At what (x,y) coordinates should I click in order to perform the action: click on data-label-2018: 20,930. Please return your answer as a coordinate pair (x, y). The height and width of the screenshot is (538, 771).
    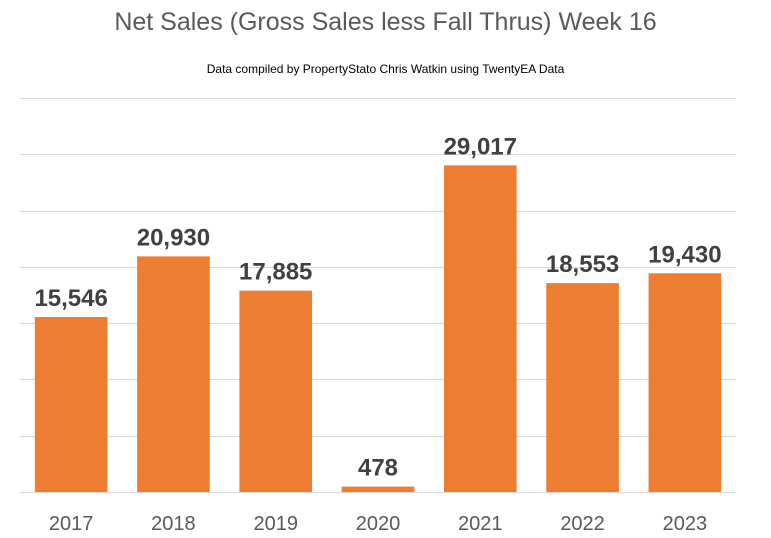
    Looking at the image, I should click on (173, 237).